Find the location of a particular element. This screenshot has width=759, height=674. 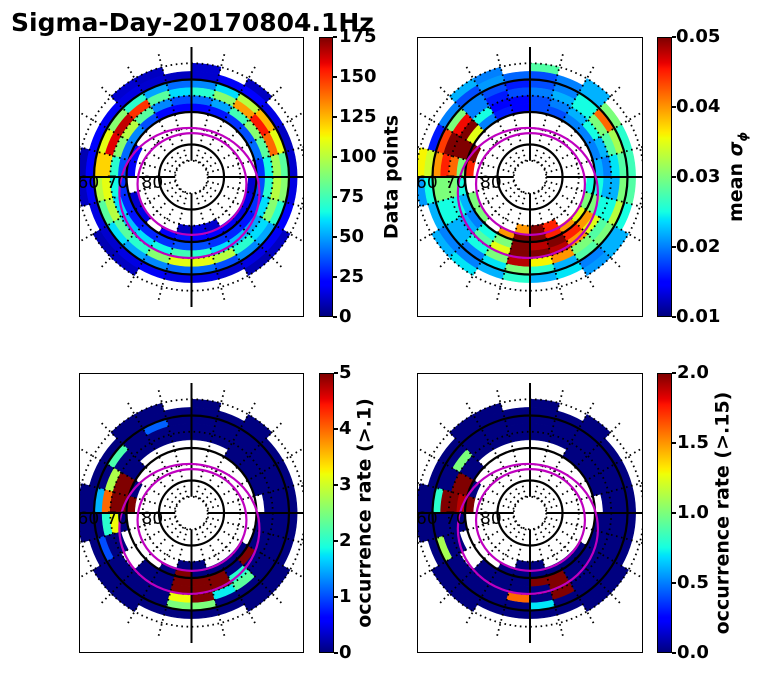

polar-plot-occurrence-rate-0.1: 60 70 80 is located at coordinates (191, 513).